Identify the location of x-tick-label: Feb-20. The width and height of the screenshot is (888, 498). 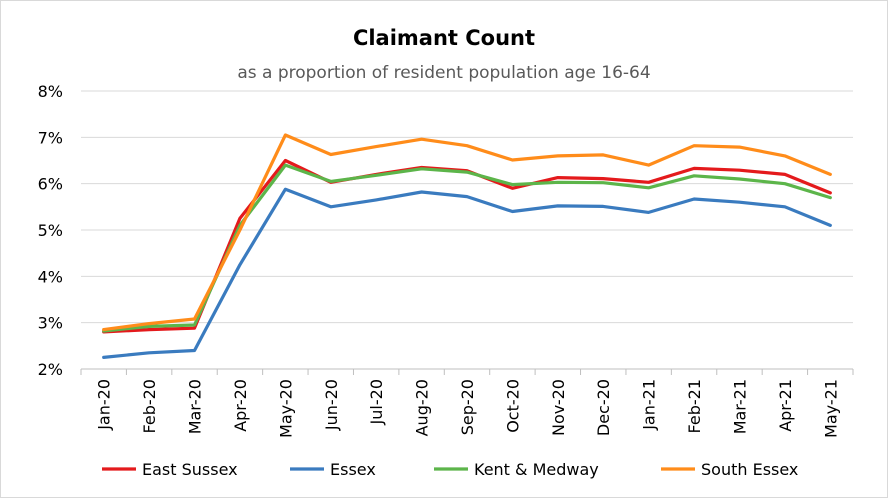
(149, 406).